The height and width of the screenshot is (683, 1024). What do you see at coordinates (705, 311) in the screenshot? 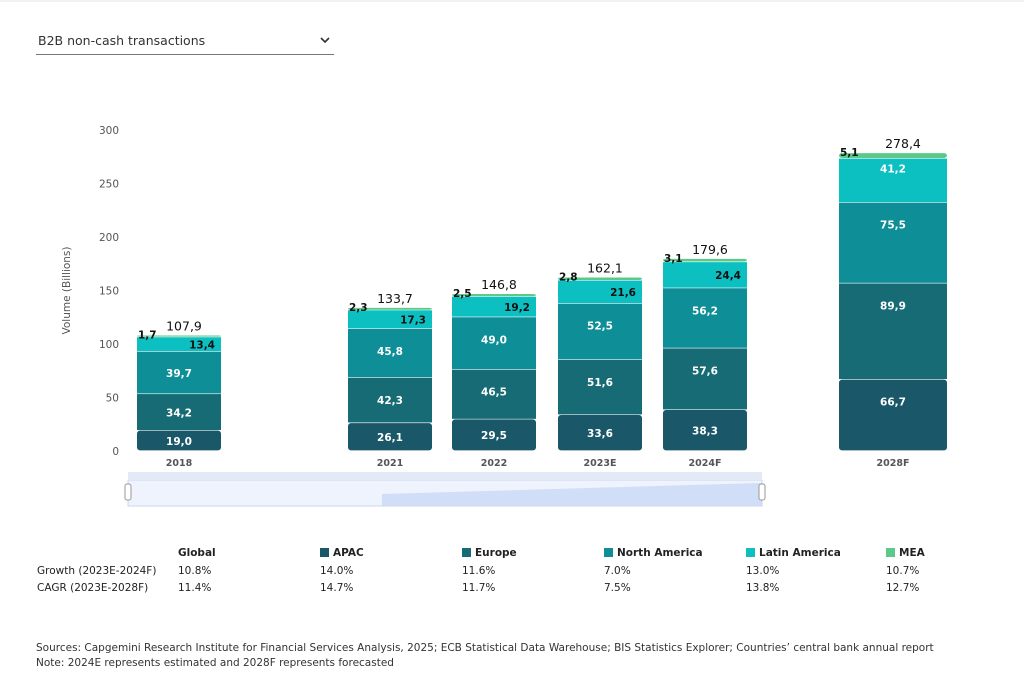
I see `data-label: 56,2` at bounding box center [705, 311].